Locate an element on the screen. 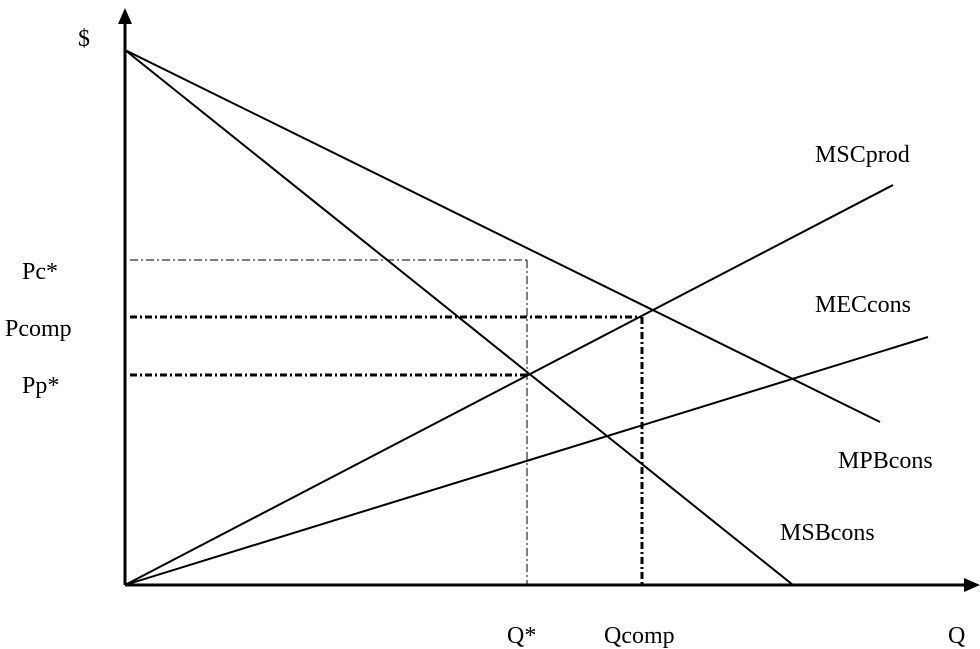  y-axis-label: $ is located at coordinates (84, 39).